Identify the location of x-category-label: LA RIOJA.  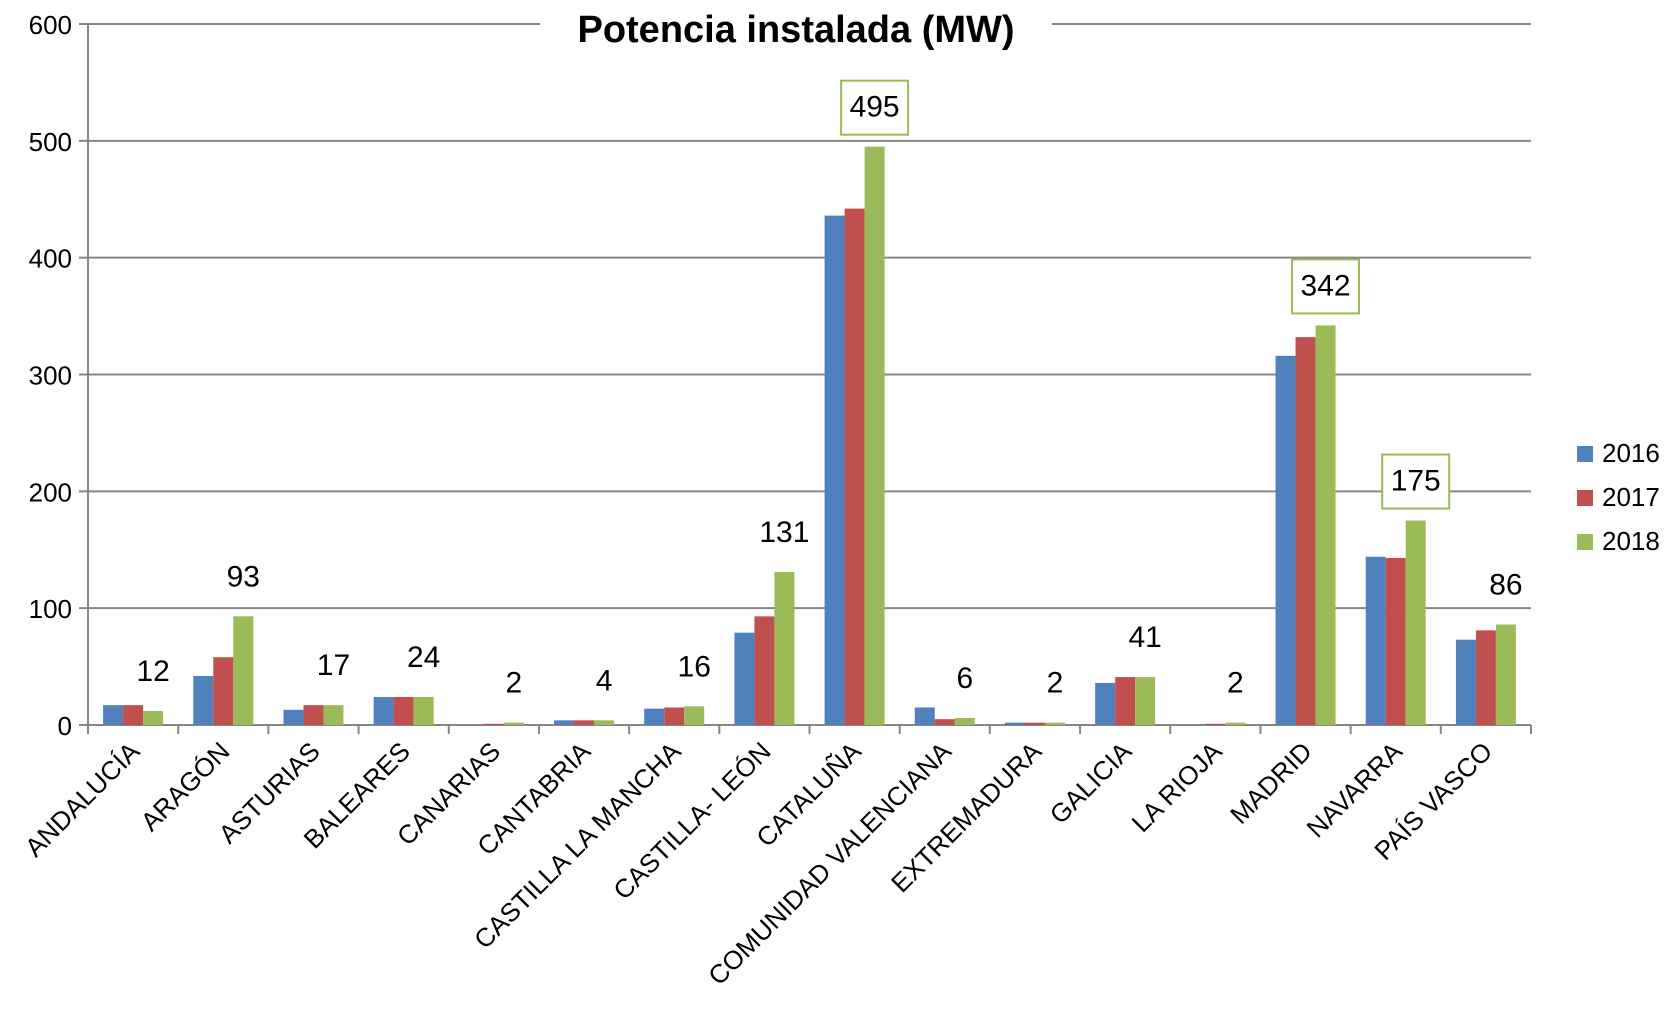
(1177, 787).